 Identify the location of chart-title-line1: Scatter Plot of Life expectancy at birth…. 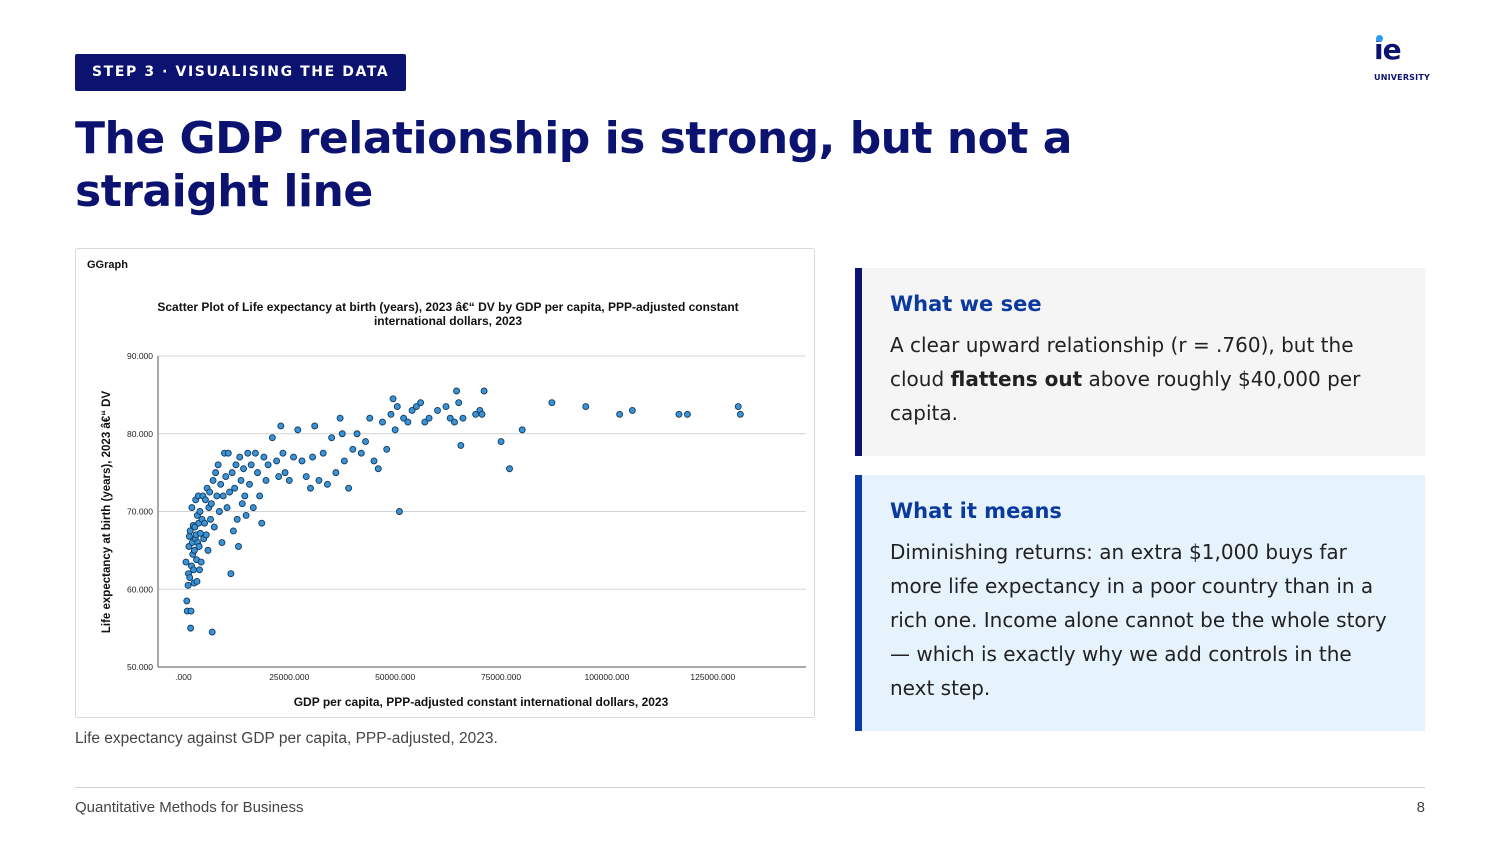
(447, 307).